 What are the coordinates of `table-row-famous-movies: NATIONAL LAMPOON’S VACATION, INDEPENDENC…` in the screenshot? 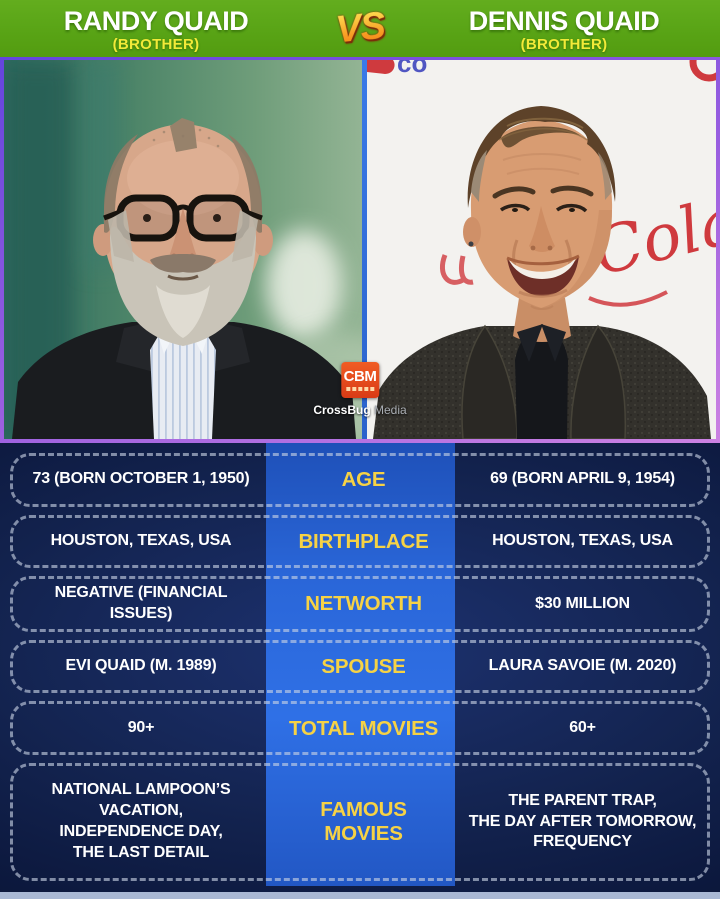 It's located at (360, 822).